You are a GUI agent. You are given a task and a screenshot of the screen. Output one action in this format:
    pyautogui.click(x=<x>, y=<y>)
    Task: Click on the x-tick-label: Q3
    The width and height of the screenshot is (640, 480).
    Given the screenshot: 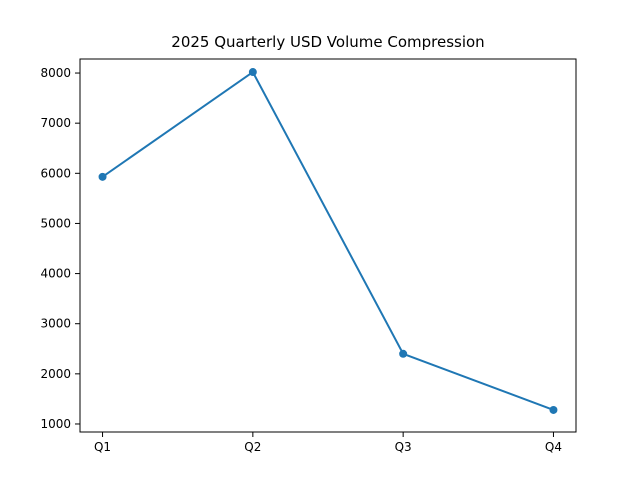 What is the action you would take?
    pyautogui.click(x=403, y=447)
    